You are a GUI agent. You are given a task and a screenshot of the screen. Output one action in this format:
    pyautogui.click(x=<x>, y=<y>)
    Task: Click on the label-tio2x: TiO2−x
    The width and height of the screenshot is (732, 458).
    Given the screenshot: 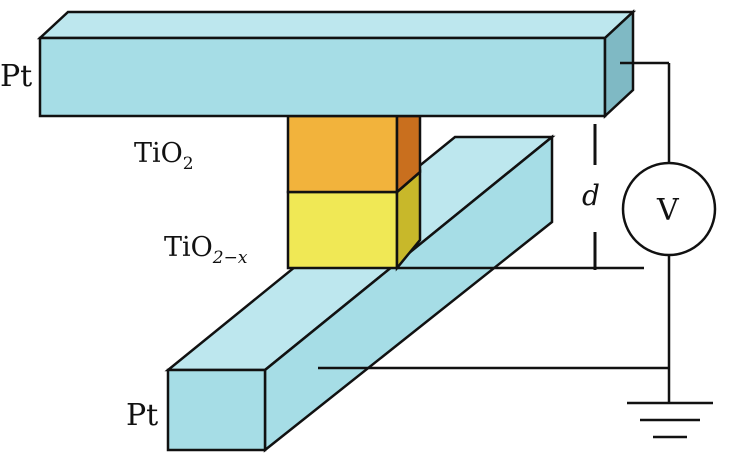 What is the action you would take?
    pyautogui.click(x=206, y=250)
    